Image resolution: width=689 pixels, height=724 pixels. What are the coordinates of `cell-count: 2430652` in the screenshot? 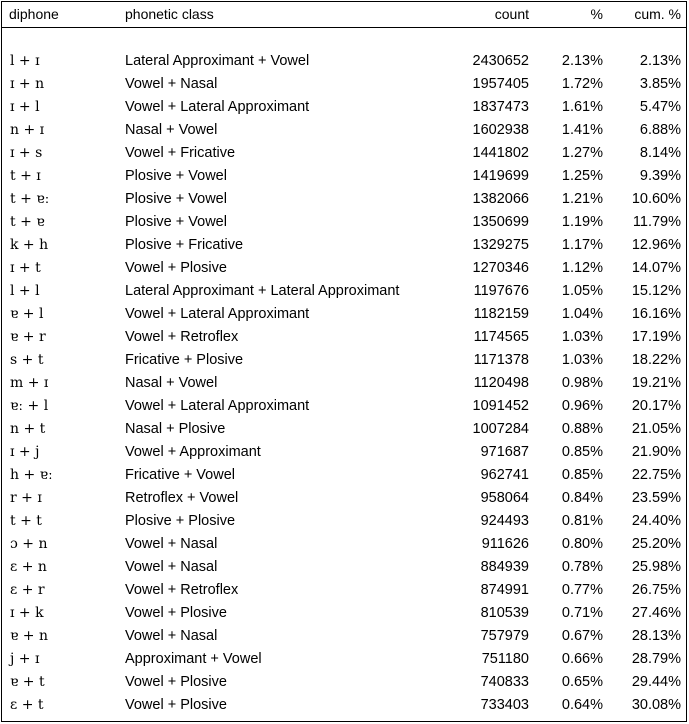 It's located at (500, 60).